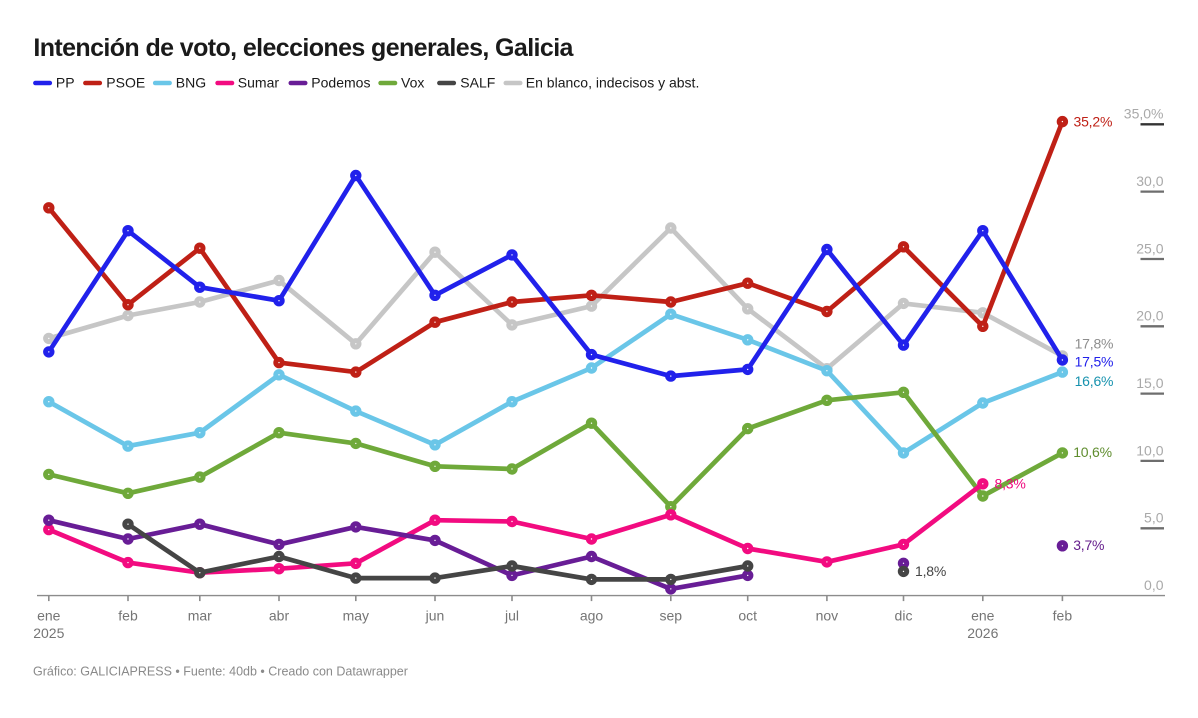 This screenshot has width=1198, height=718. What do you see at coordinates (827, 616) in the screenshot?
I see `svg-text: nov` at bounding box center [827, 616].